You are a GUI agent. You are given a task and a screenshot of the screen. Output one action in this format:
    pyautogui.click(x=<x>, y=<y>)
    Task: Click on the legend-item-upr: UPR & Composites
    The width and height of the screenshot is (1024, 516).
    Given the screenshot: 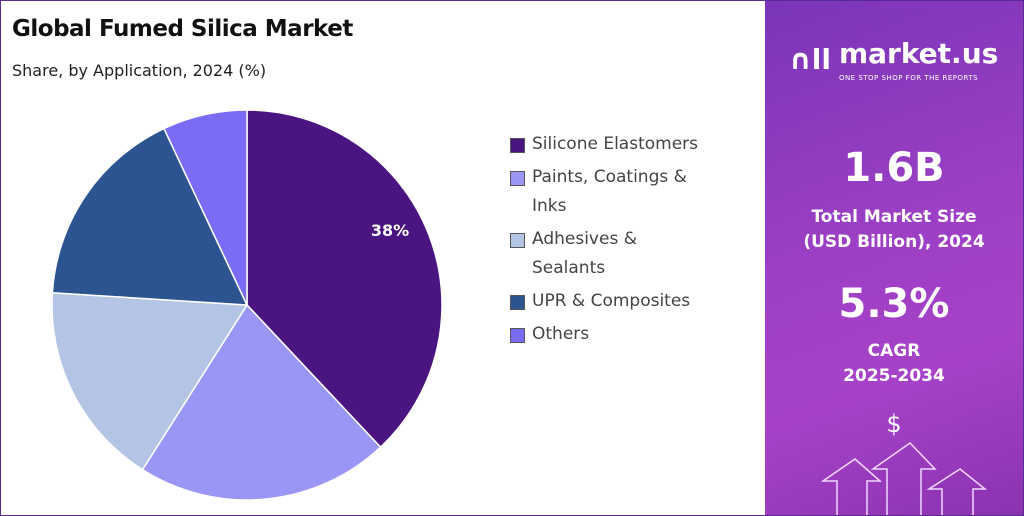 What is the action you would take?
    pyautogui.click(x=608, y=301)
    